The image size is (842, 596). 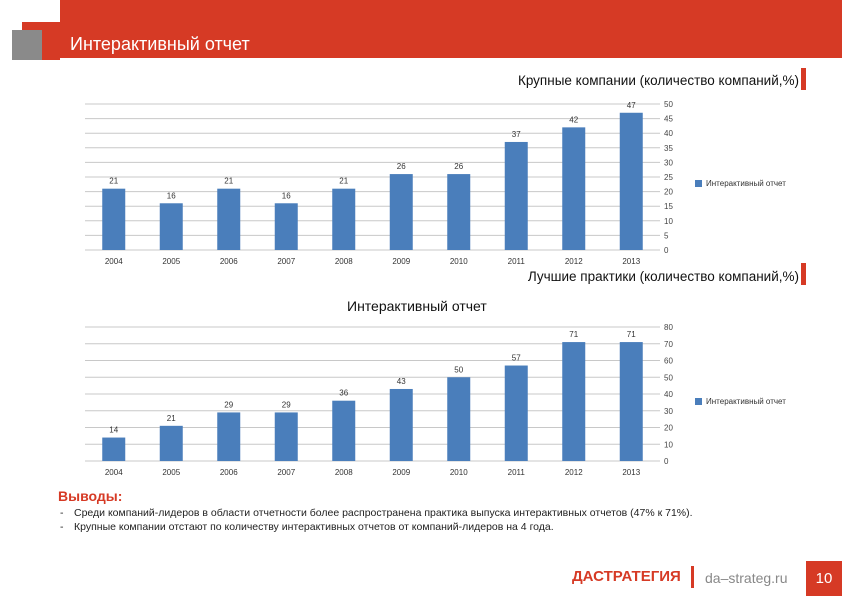 I want to click on chart1-legend: Интерактивный отчет, so click(x=740, y=183).